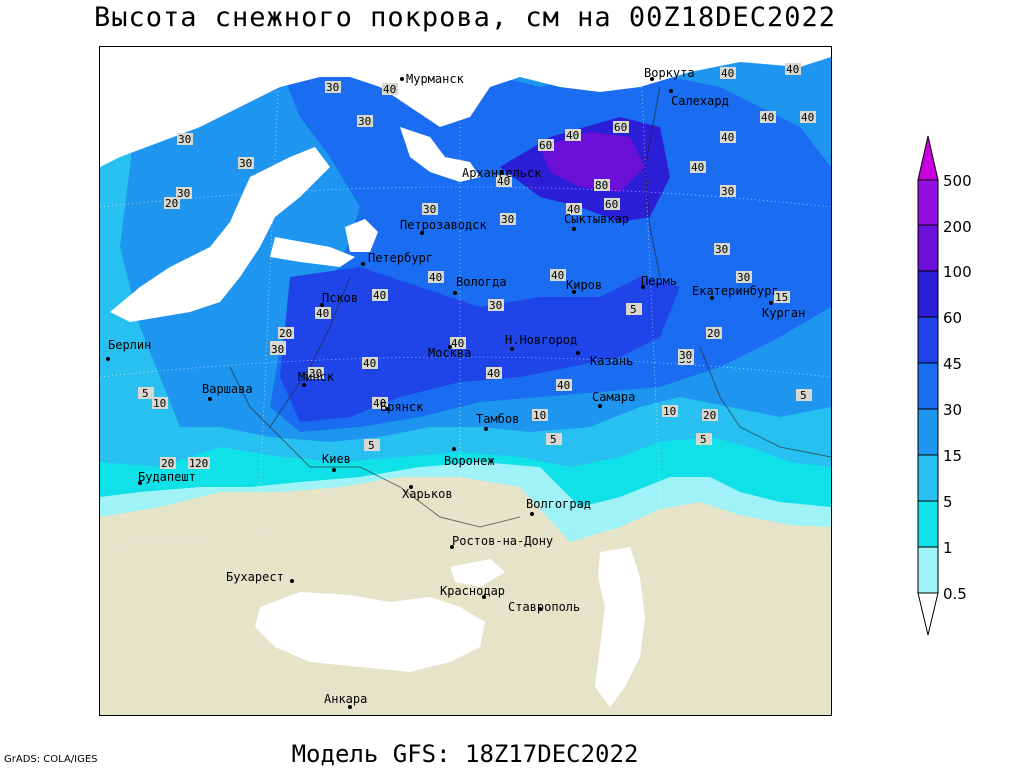 Image resolution: width=1024 pixels, height=768 pixels. Describe the element at coordinates (502, 541) in the screenshot. I see `svg-text: Ростов-на-Дону` at that location.